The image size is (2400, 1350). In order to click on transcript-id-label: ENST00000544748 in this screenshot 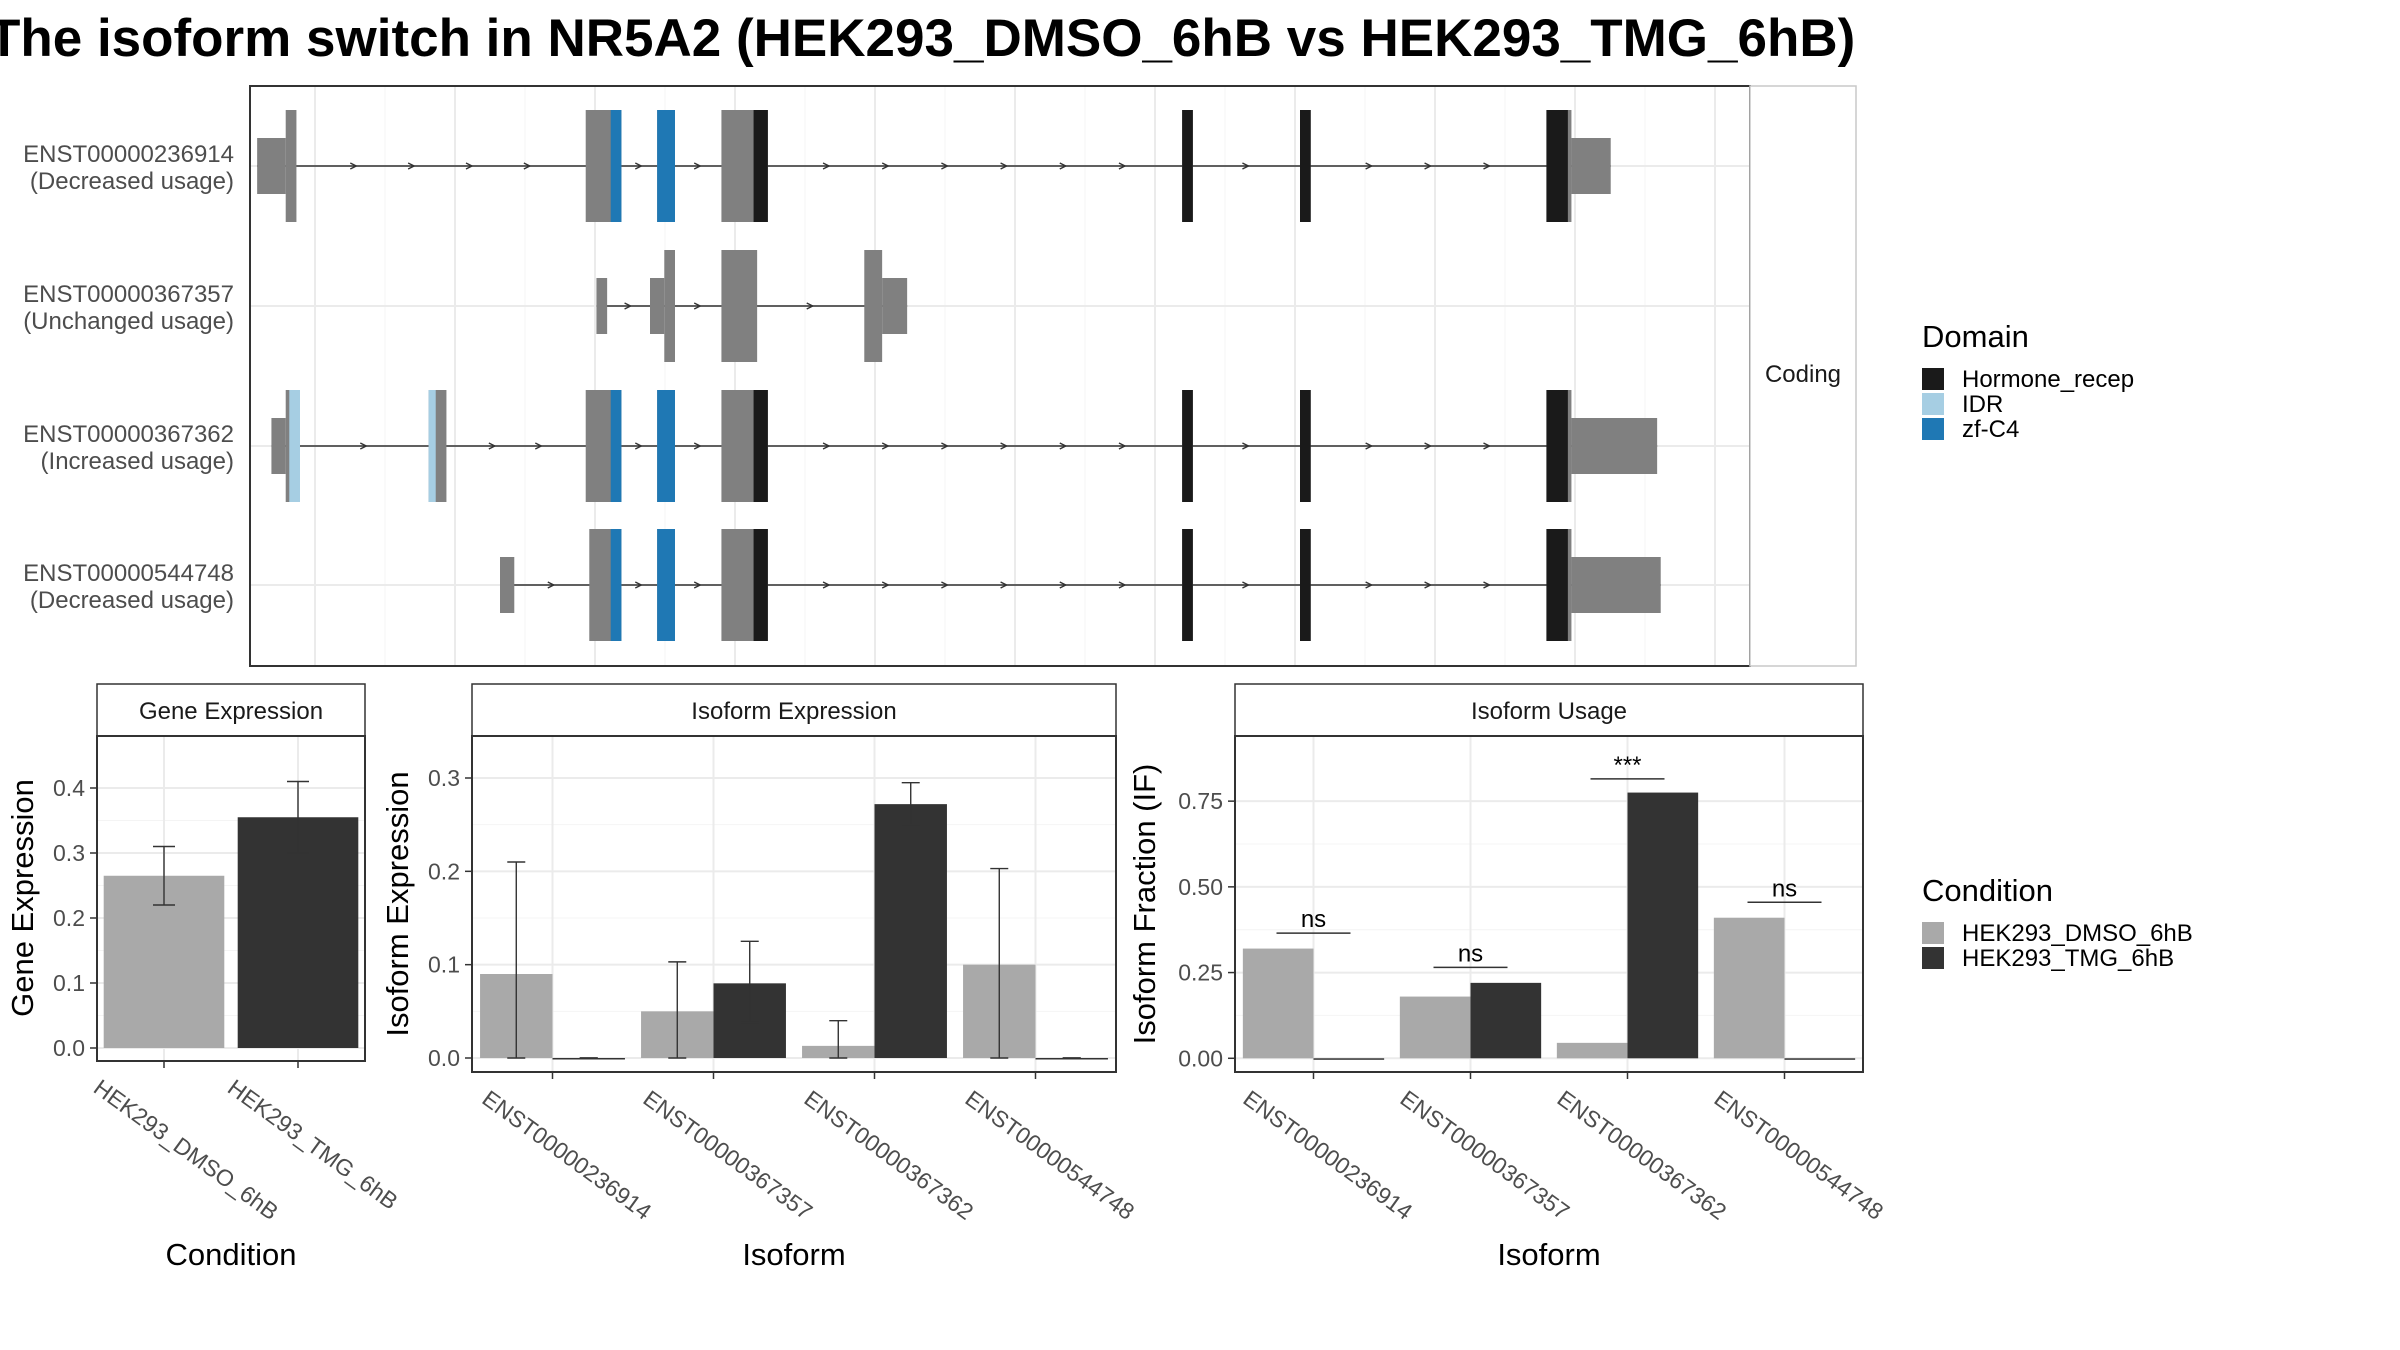, I will do `click(128, 573)`.